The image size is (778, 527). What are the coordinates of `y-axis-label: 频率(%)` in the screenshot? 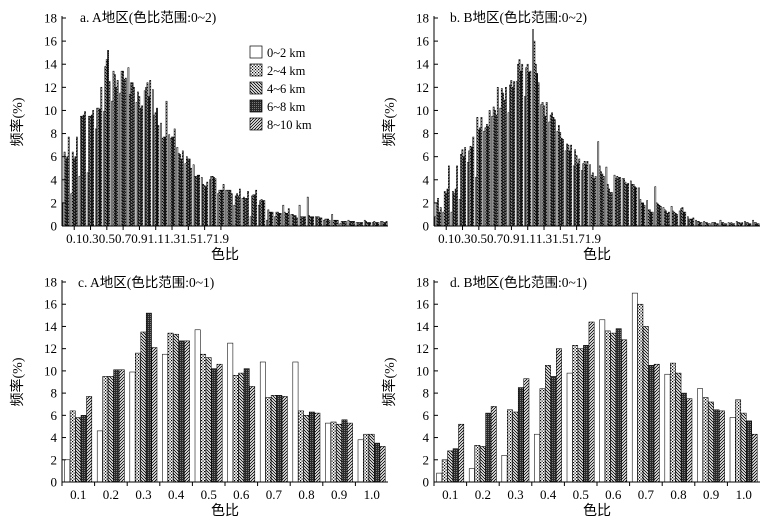 It's located at (389, 121).